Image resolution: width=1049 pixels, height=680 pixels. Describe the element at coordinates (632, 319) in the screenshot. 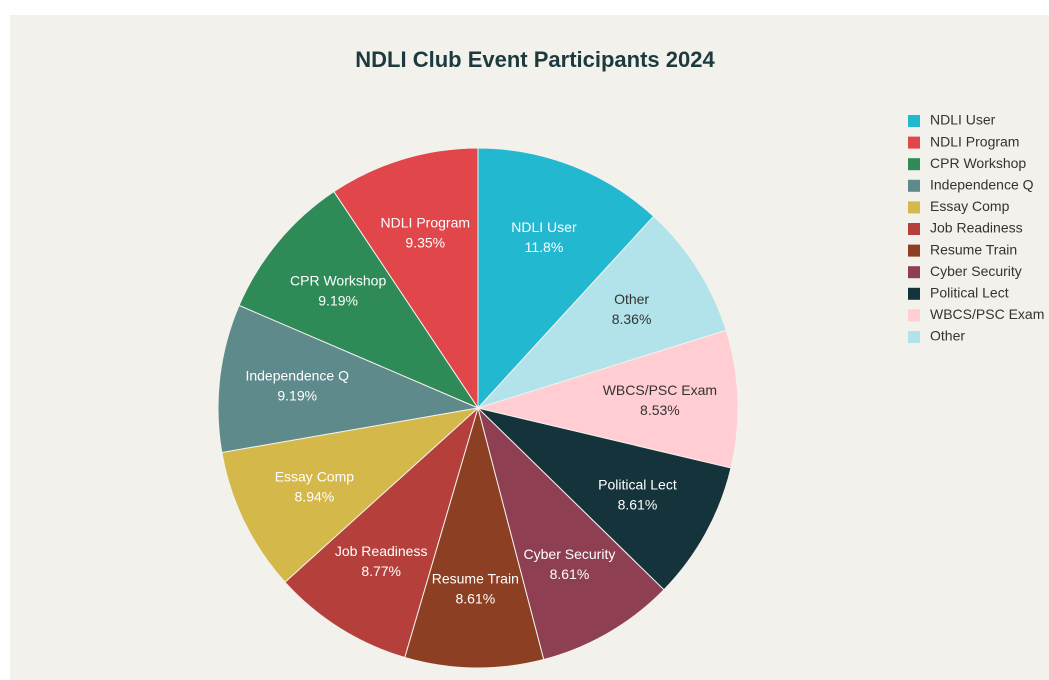

I see `slice-value-label: 8.36%` at that location.